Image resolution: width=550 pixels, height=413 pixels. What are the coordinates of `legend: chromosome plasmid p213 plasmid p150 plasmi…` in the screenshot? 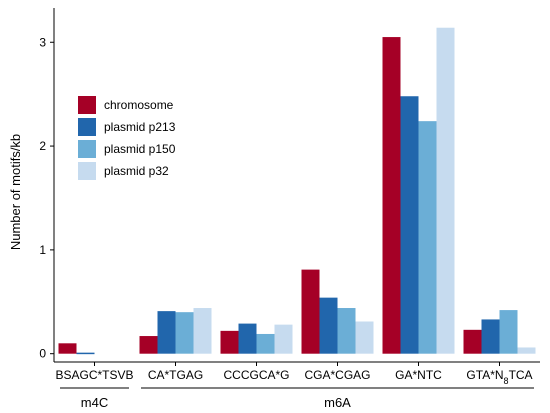 It's located at (127, 138).